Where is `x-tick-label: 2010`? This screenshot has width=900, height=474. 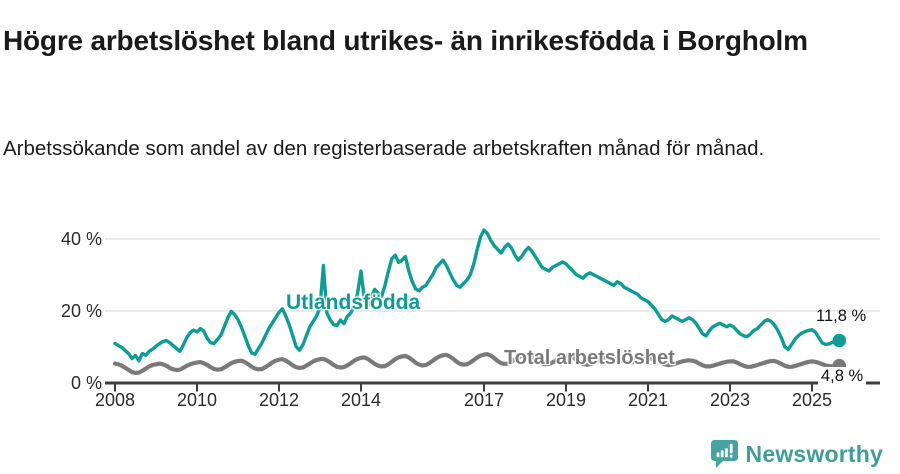 x-tick-label: 2010 is located at coordinates (197, 400).